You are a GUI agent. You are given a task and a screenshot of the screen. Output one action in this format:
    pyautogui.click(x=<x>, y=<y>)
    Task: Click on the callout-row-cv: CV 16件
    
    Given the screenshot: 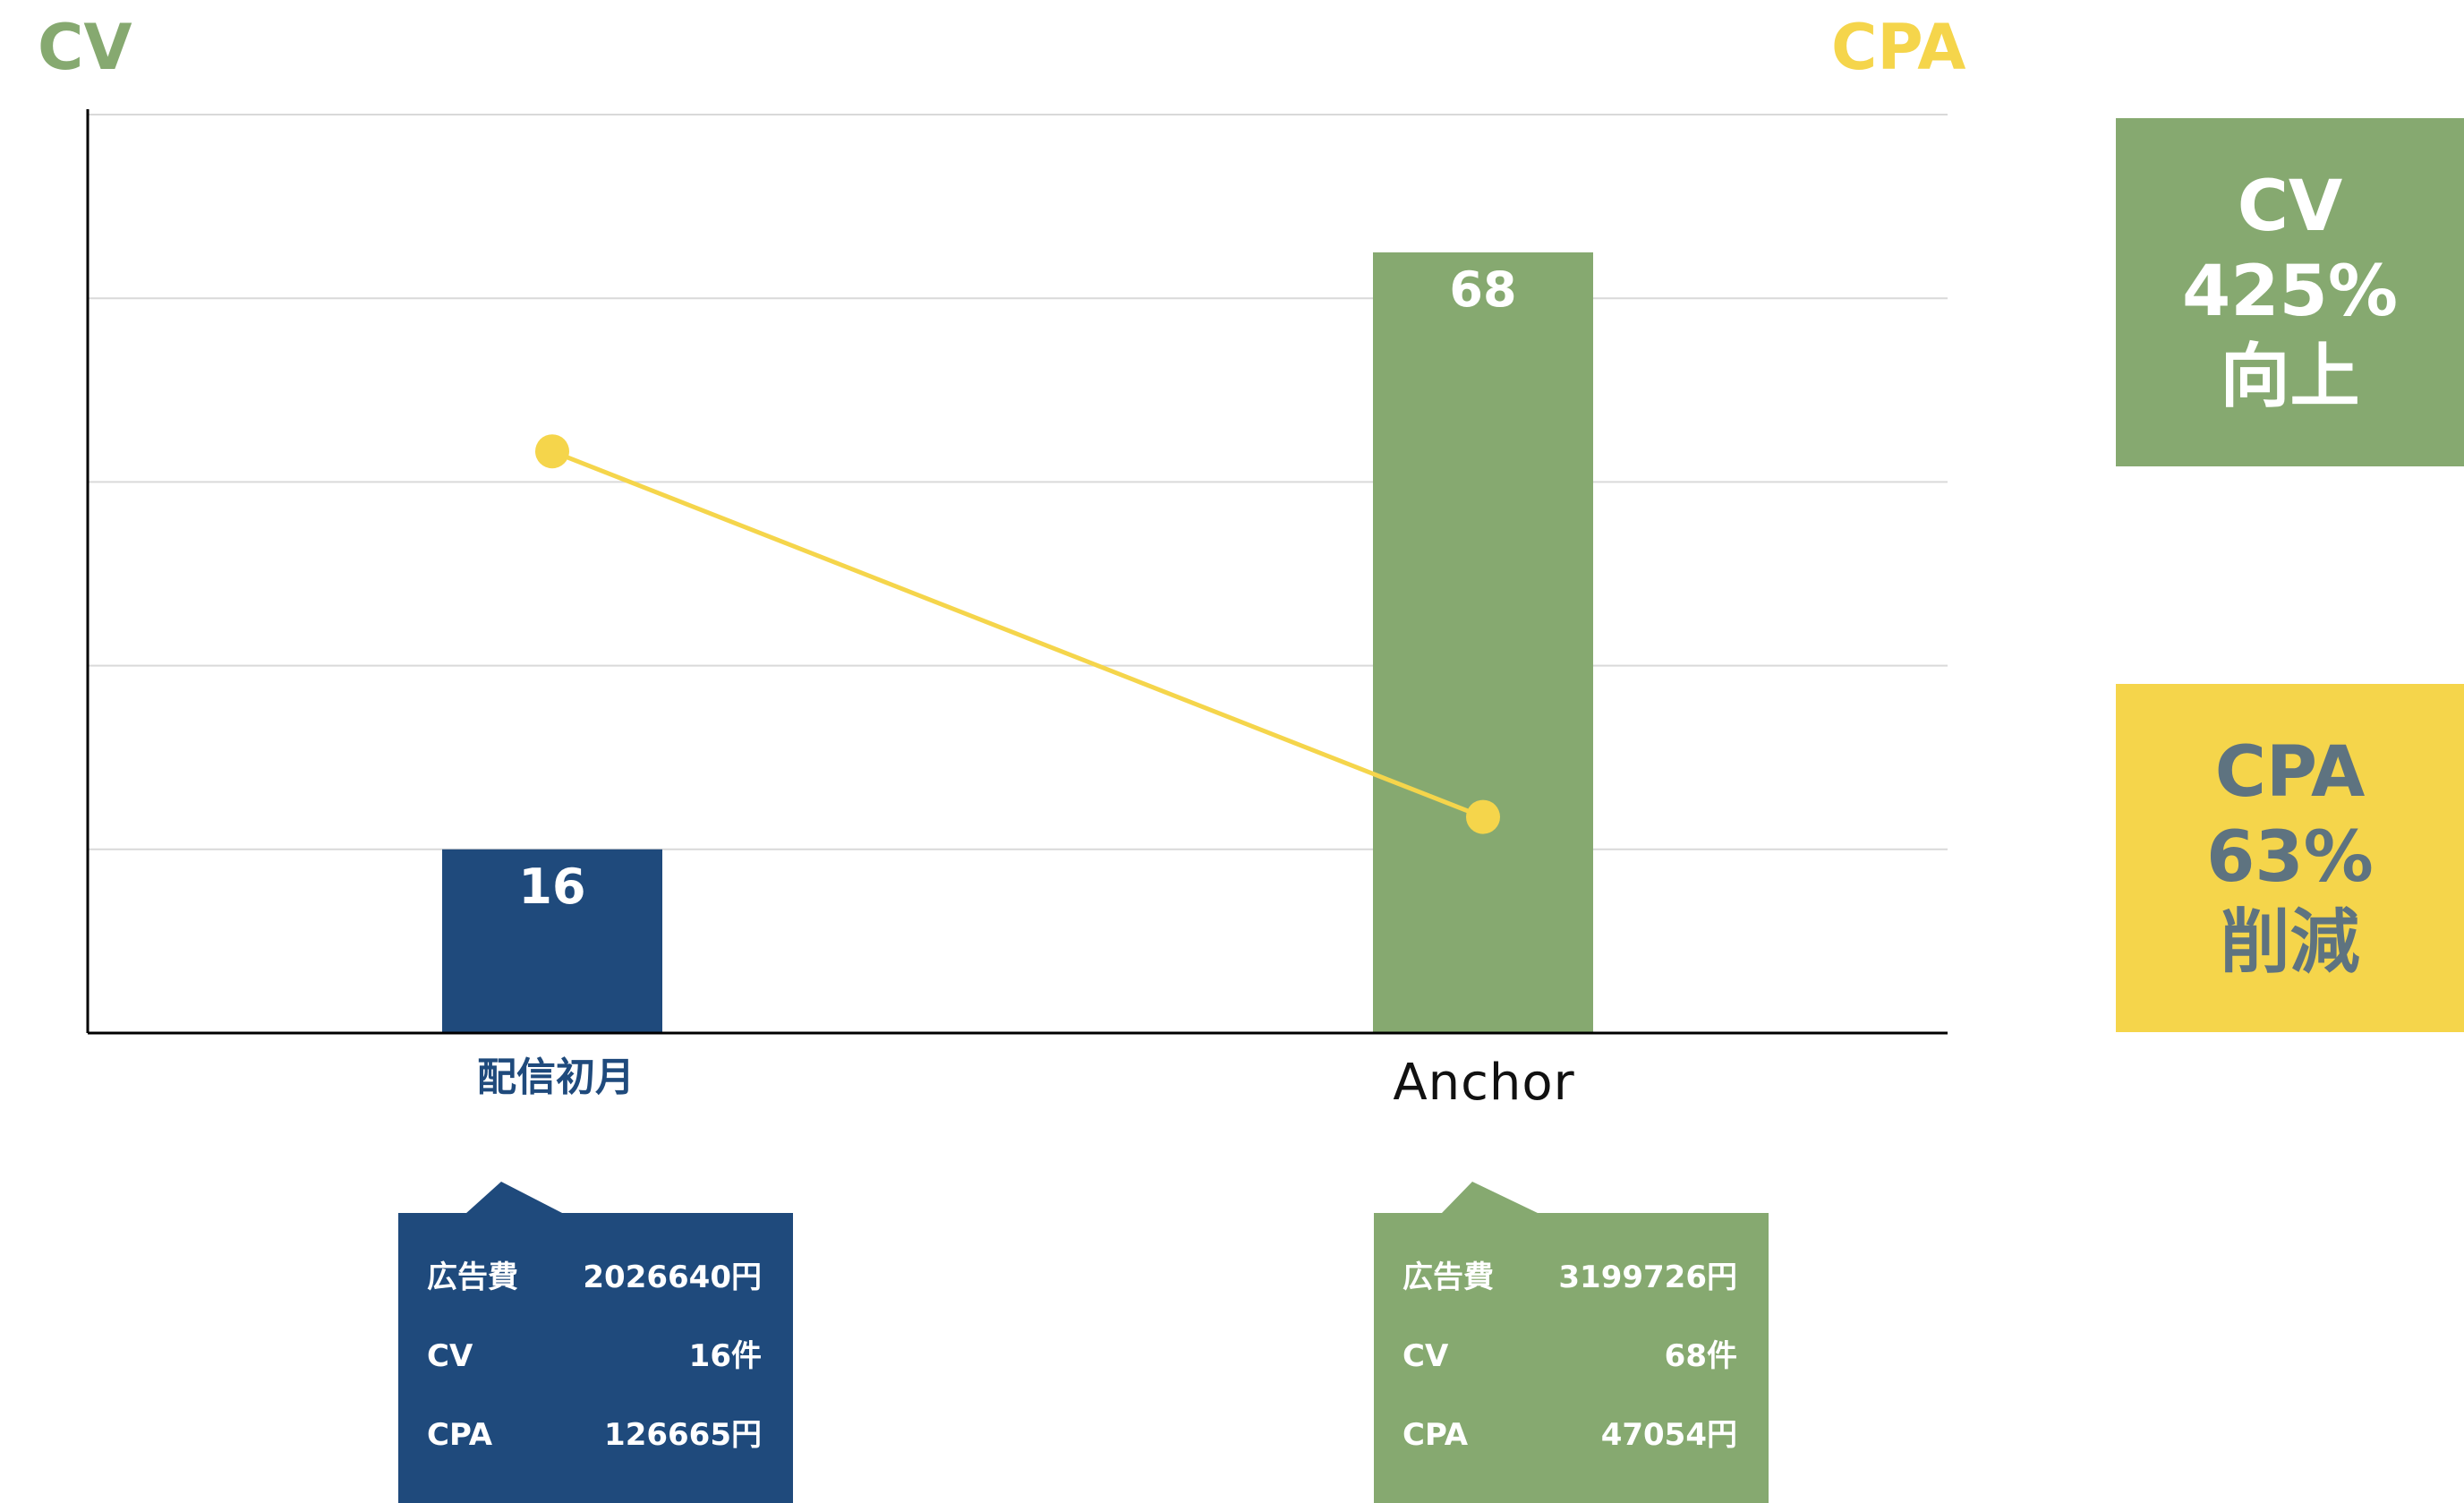 What is the action you would take?
    pyautogui.click(x=595, y=1356)
    